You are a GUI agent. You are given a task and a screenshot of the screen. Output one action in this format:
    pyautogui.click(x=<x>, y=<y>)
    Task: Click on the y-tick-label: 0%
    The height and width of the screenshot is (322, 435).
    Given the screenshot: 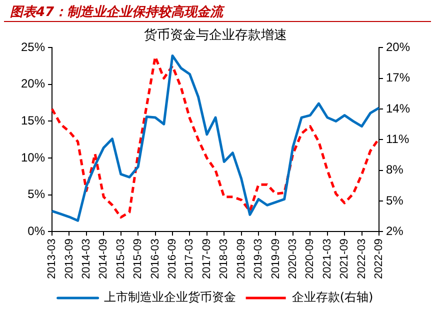 What is the action you would take?
    pyautogui.click(x=37, y=231)
    